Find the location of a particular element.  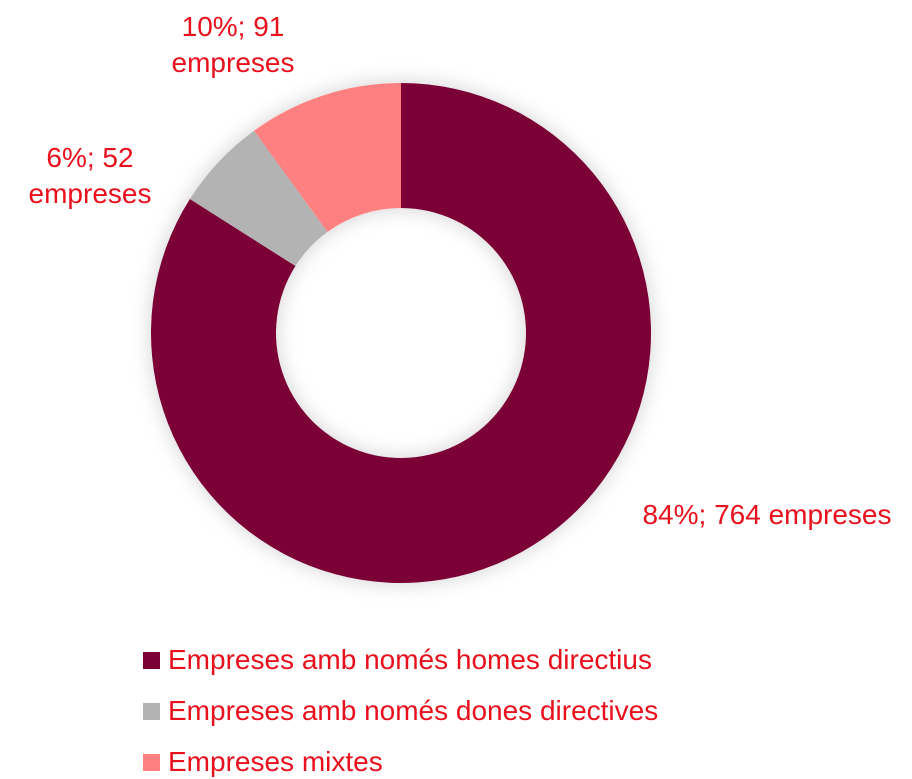

legend-label: Empreses amb només homes directius is located at coordinates (410, 659).